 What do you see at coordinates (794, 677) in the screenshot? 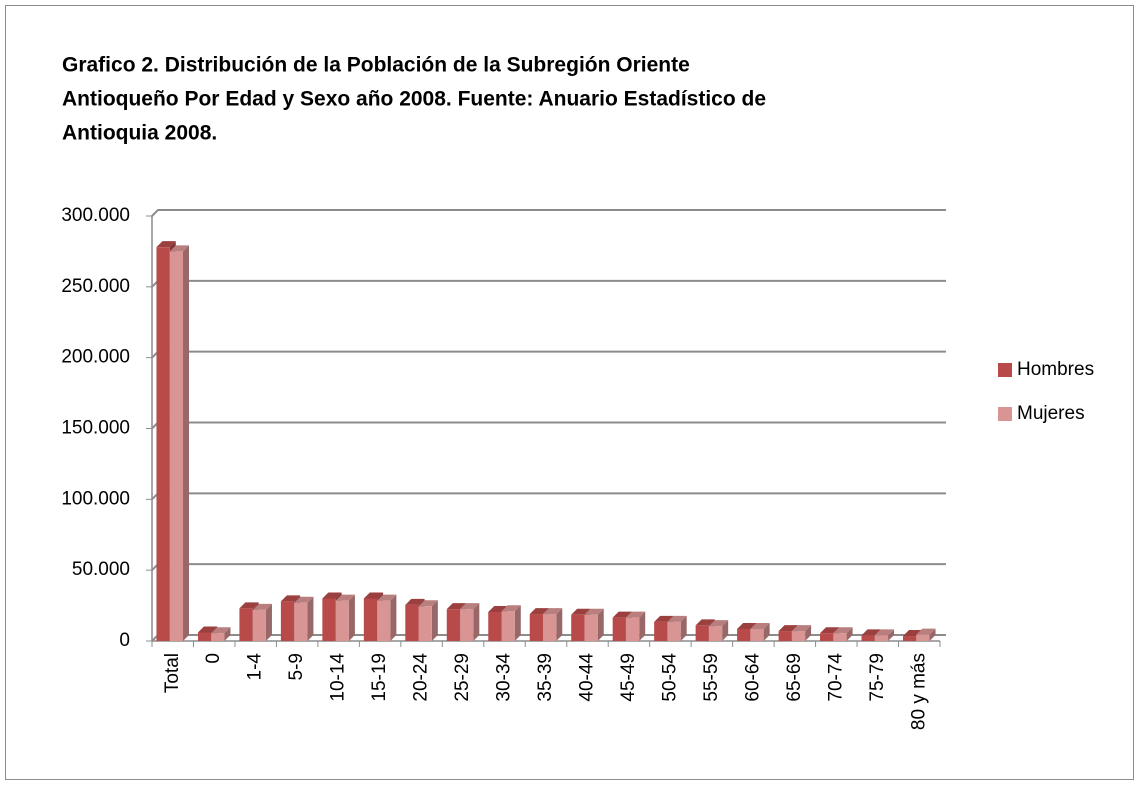
I see `x-tick-label: 65-69` at bounding box center [794, 677].